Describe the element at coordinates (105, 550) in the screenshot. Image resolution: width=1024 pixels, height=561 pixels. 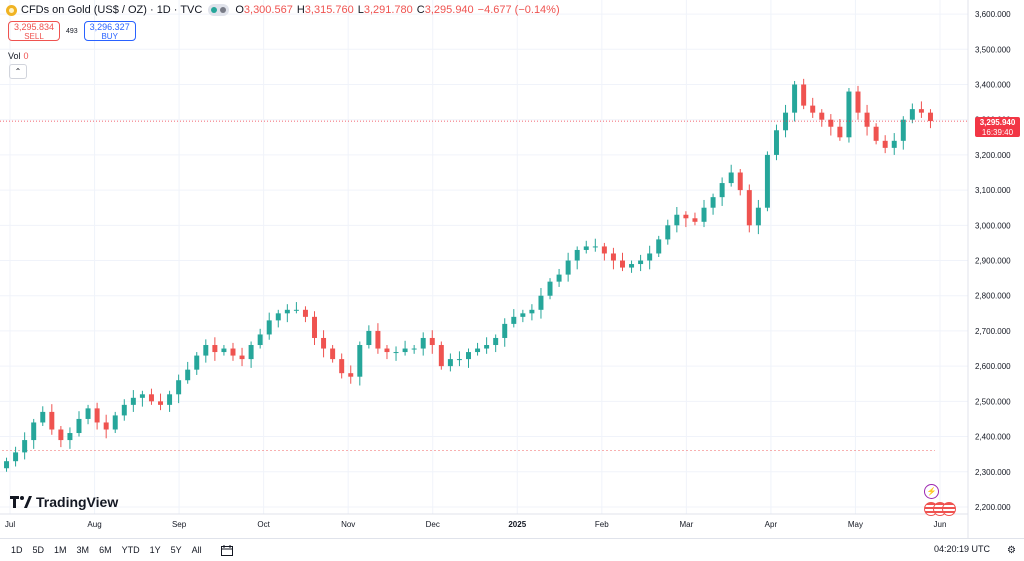
I see `range-6m: 6M` at that location.